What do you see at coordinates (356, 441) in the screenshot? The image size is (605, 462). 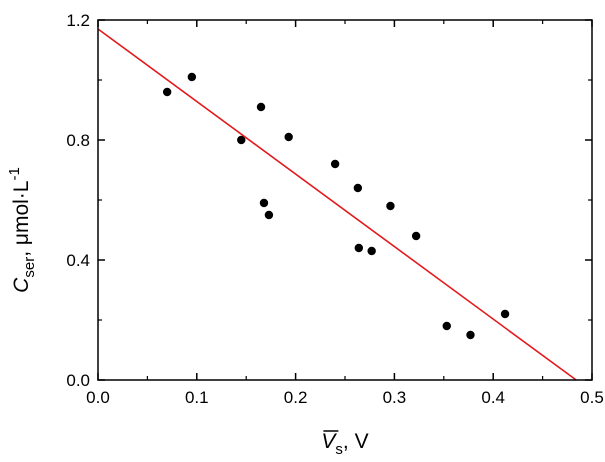 I see `x-axis-unit: , V` at bounding box center [356, 441].